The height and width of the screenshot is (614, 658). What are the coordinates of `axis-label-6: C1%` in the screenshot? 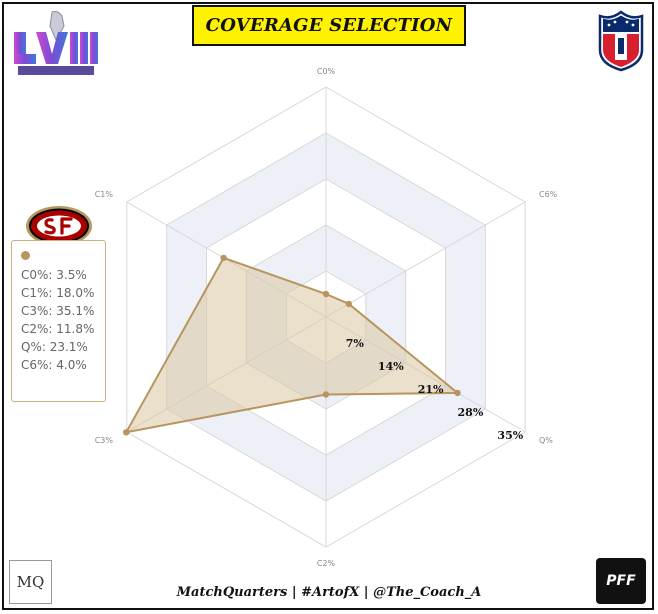 It's located at (104, 194).